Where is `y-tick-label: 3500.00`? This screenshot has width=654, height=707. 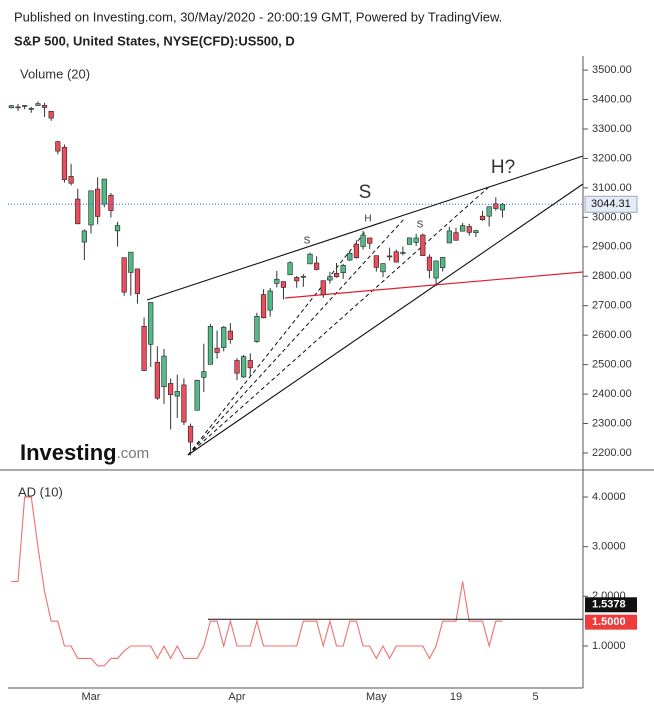 y-tick-label: 3500.00 is located at coordinates (612, 70).